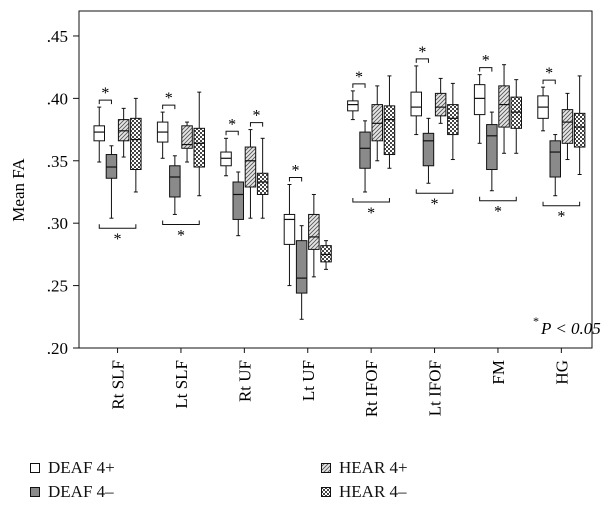 The image size is (602, 508). I want to click on x-tick-label: Lt UF, so click(308, 380).